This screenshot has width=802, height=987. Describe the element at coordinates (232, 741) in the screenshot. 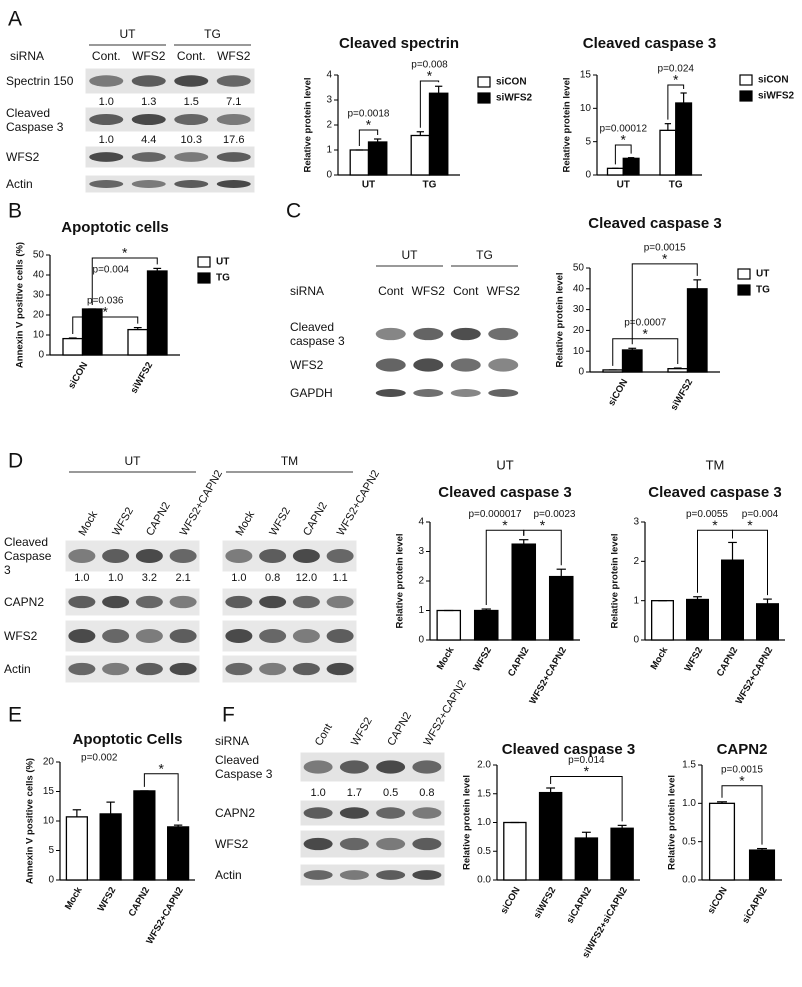

I see `lane-title: siRNA` at that location.